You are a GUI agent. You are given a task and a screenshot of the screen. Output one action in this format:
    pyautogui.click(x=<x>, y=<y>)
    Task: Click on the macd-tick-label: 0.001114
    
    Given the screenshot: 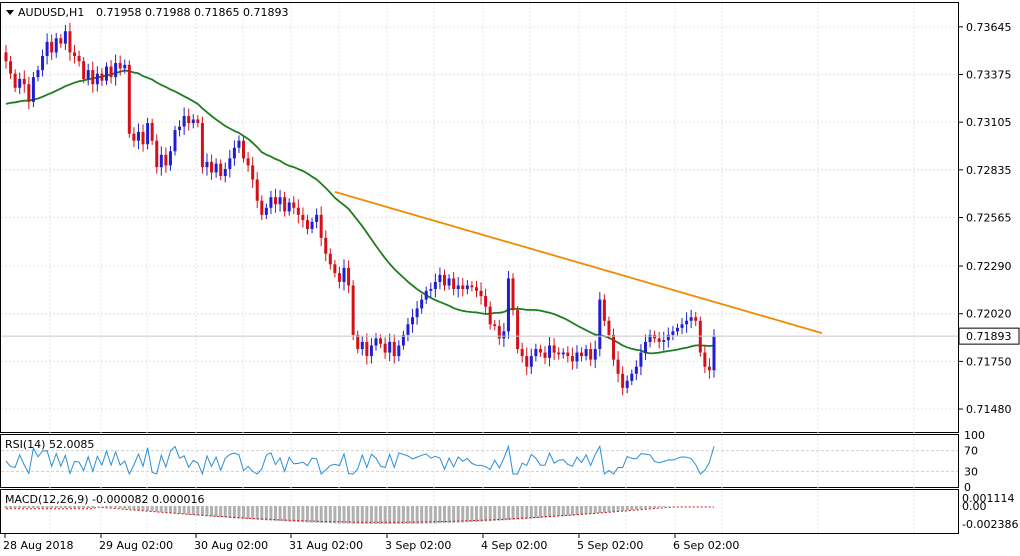 What is the action you would take?
    pyautogui.click(x=988, y=498)
    